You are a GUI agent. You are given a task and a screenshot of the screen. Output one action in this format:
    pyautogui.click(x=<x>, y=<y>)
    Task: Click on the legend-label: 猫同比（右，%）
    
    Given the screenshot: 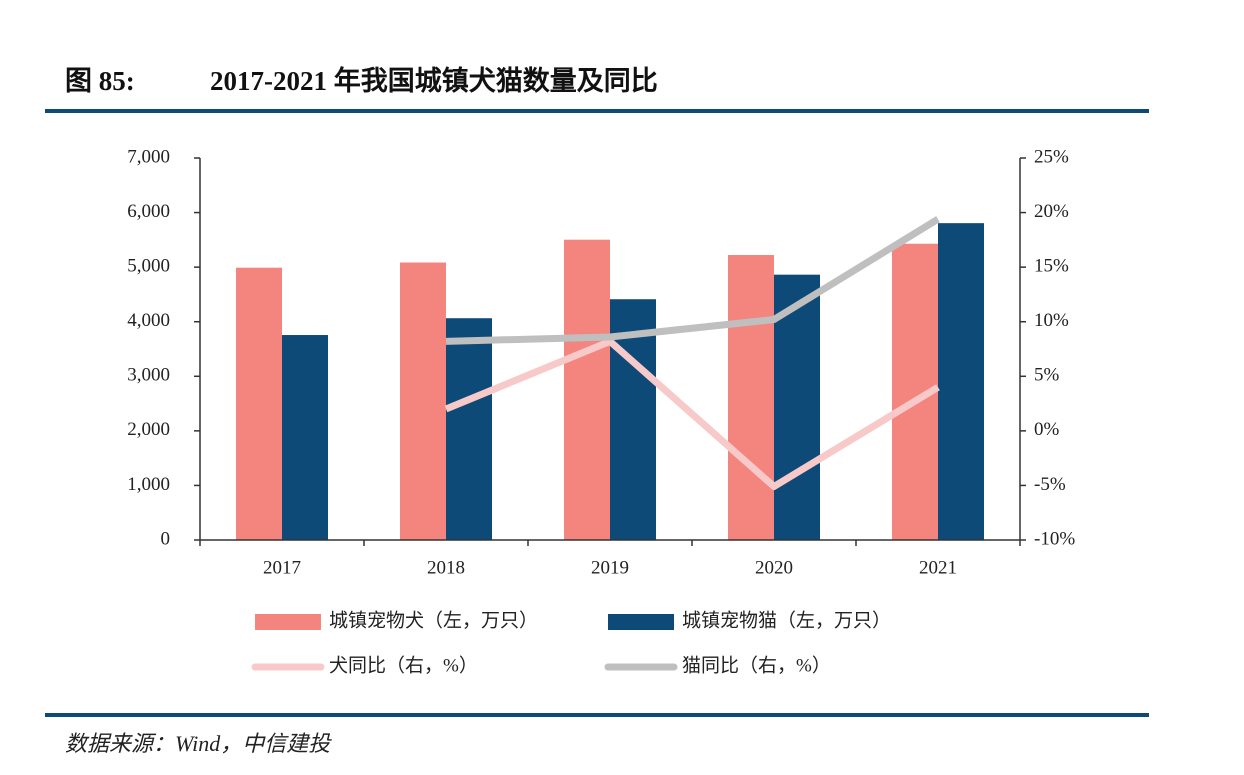 What is the action you would take?
    pyautogui.click(x=756, y=665)
    